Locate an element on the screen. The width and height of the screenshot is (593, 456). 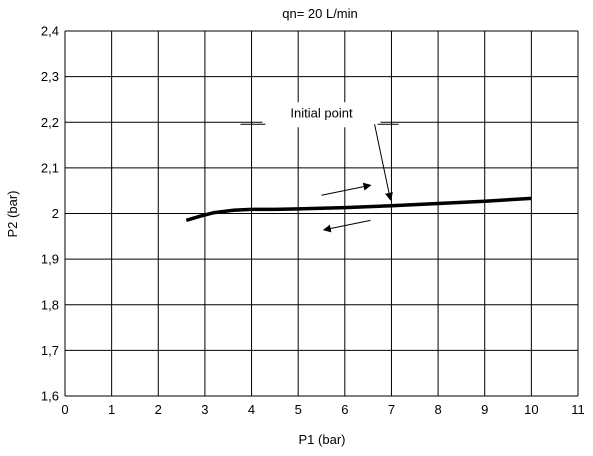
y-tick-label: 2,4 is located at coordinates (50, 31).